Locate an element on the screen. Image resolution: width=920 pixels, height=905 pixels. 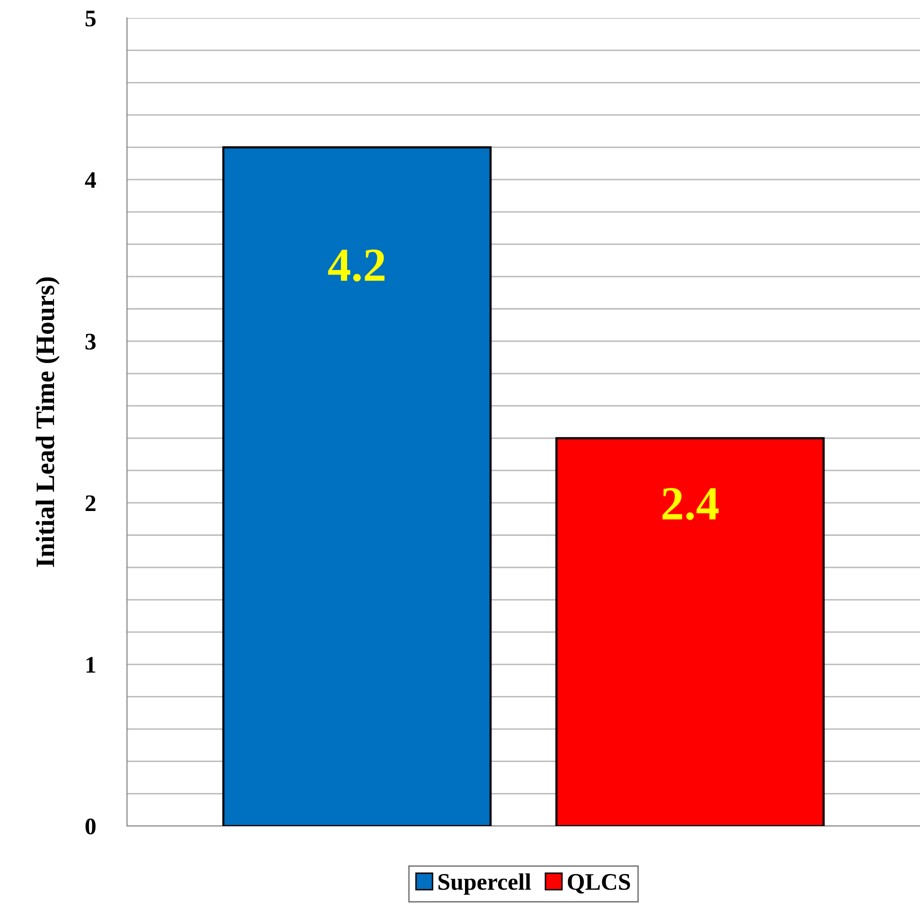
y-tick-label: 0 is located at coordinates (91, 826).